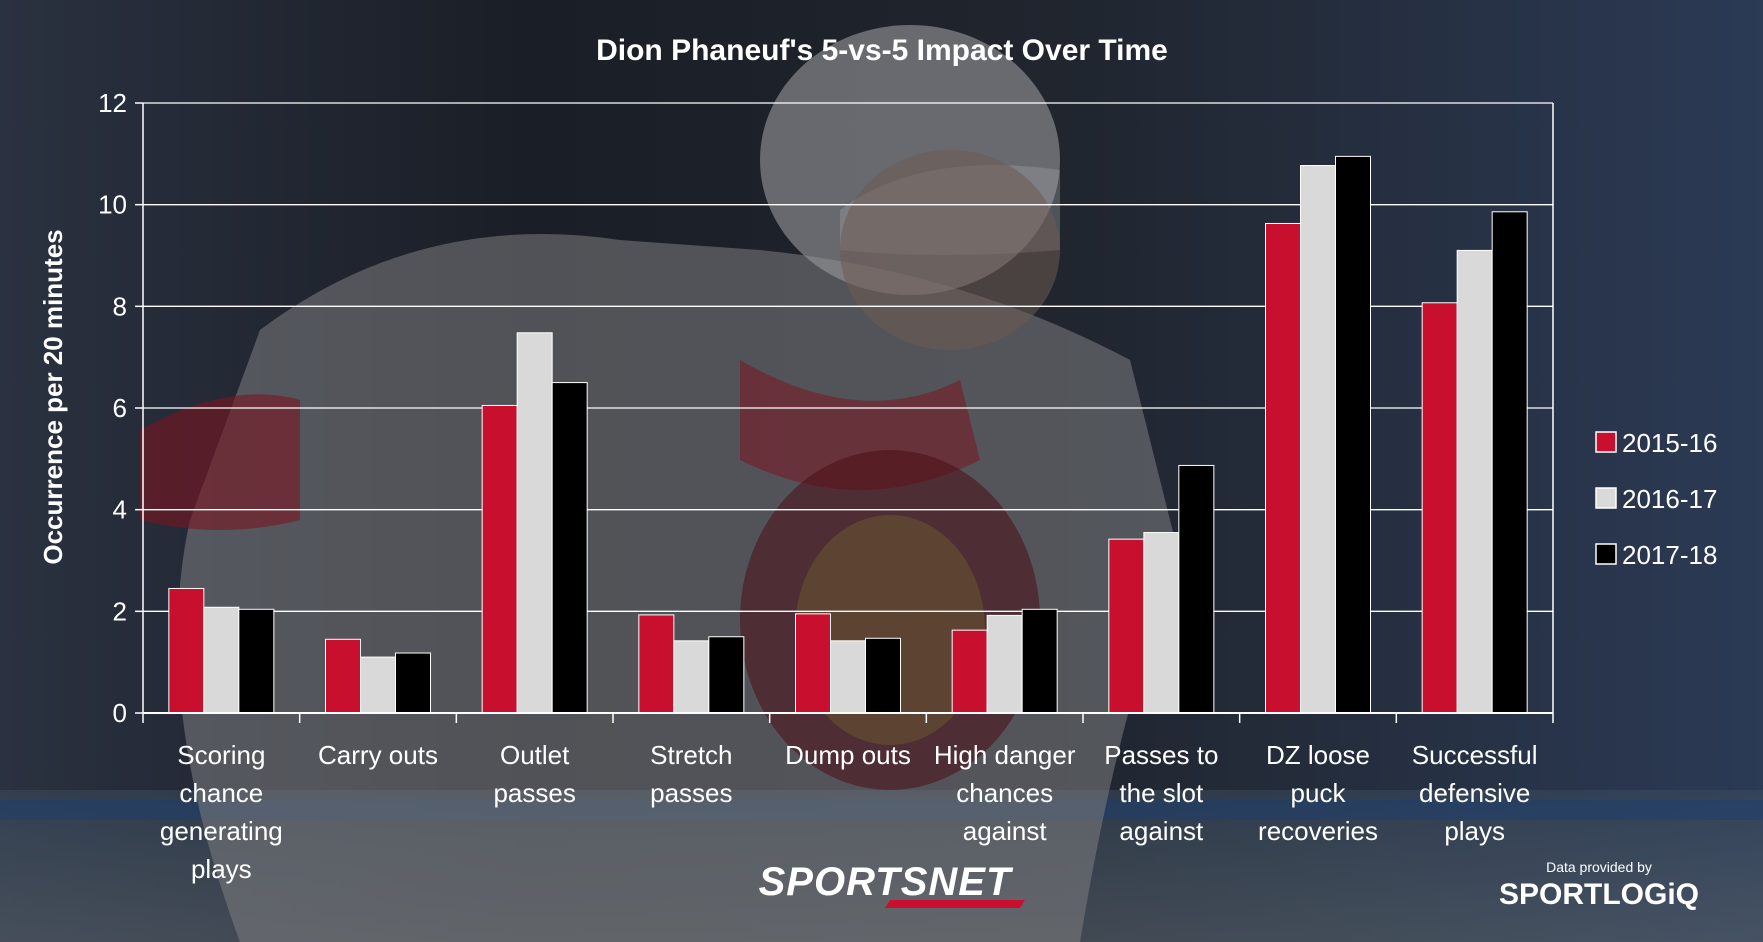  Describe the element at coordinates (112, 103) in the screenshot. I see `y-tick-label: 12` at that location.